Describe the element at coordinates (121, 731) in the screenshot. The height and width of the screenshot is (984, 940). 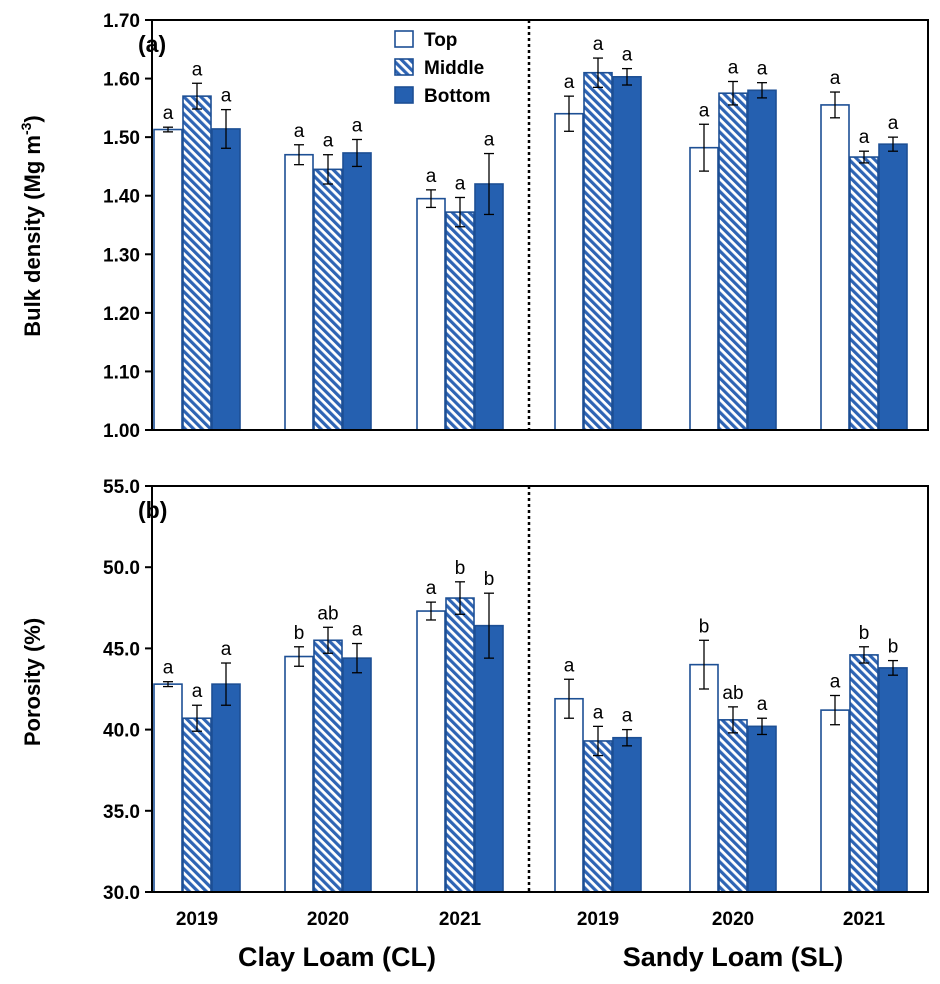
I see `y-tick-label: 40.0` at that location.